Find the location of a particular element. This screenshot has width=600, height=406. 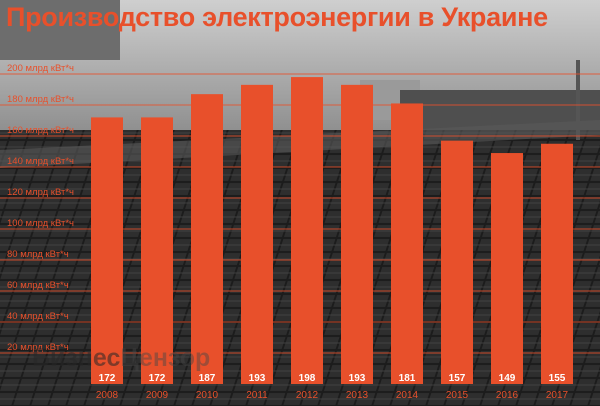

x-category-label: 2013 is located at coordinates (357, 395).